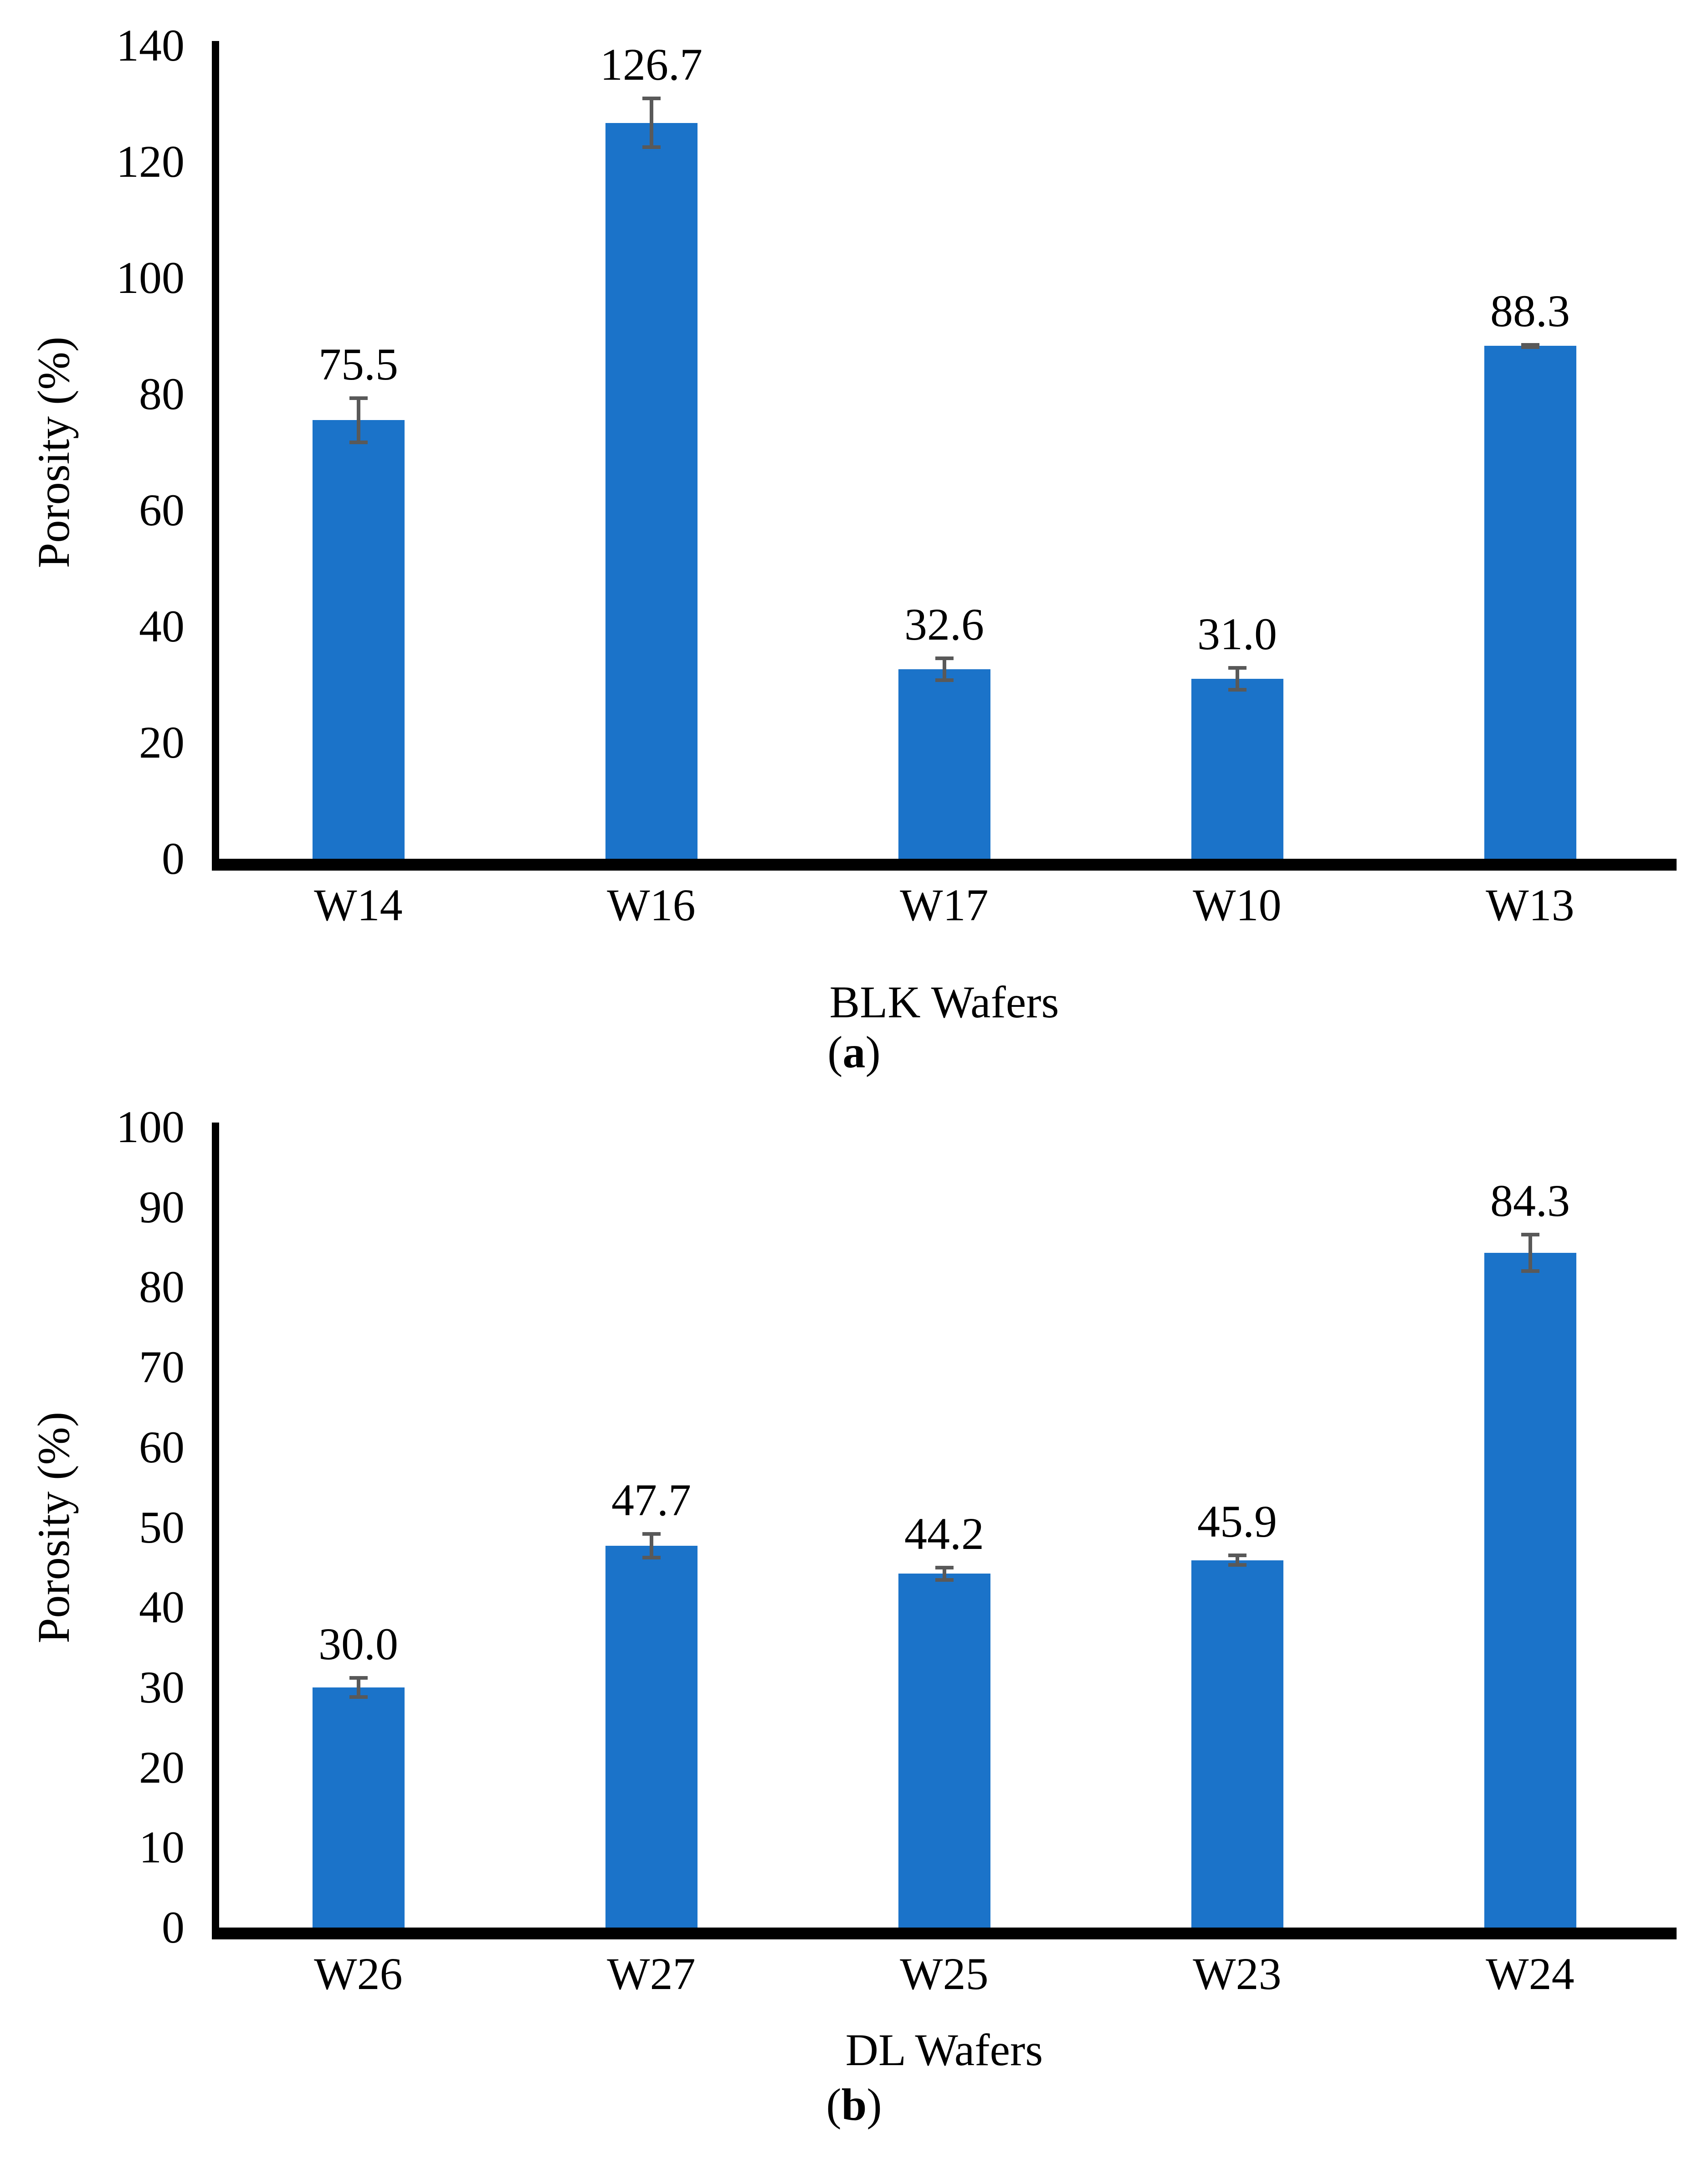 Image resolution: width=1708 pixels, height=2169 pixels. What do you see at coordinates (358, 1645) in the screenshot?
I see `value-label-w26: 30.0` at bounding box center [358, 1645].